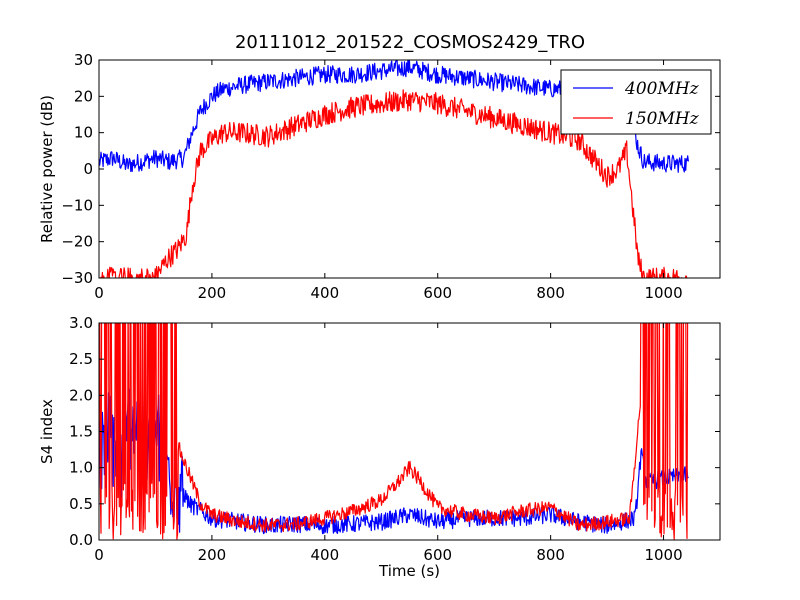  Describe the element at coordinates (83, 60) in the screenshot. I see `y-tick-label: 30` at that location.